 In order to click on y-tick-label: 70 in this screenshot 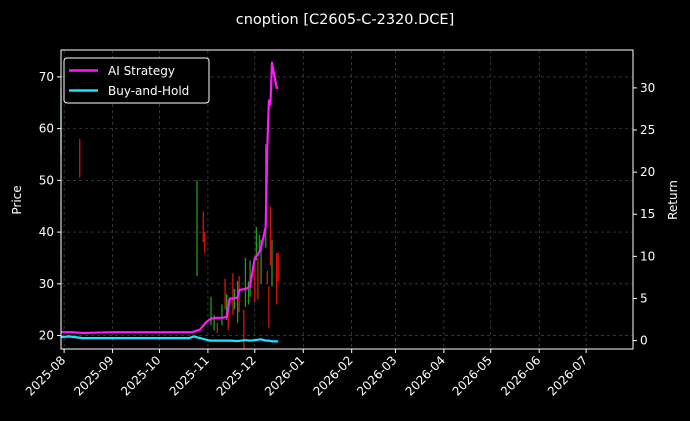, I will do `click(46, 77)`.